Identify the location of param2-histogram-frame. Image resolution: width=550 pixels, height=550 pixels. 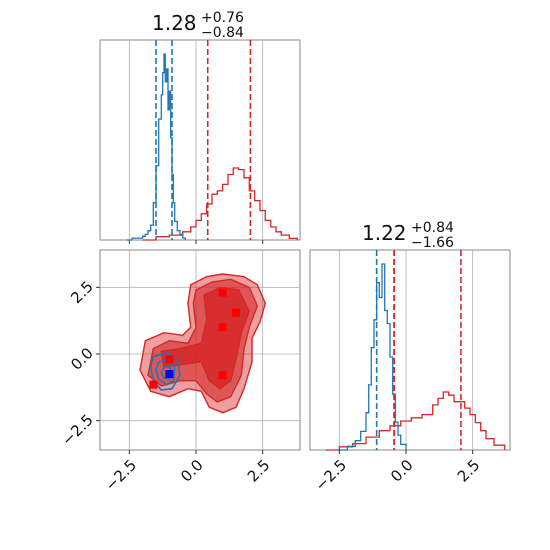
(410, 350).